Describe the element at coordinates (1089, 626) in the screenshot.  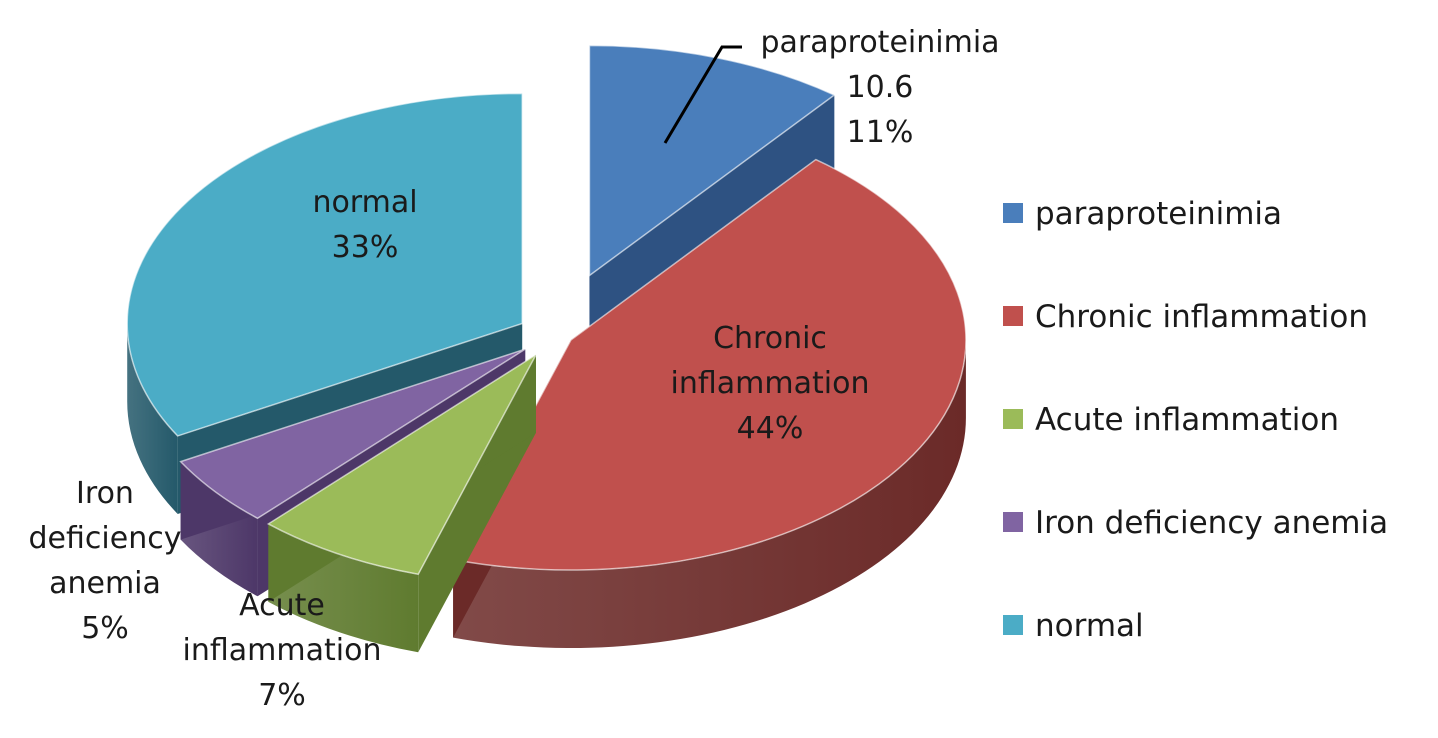
I see `legend-label: normal` at that location.